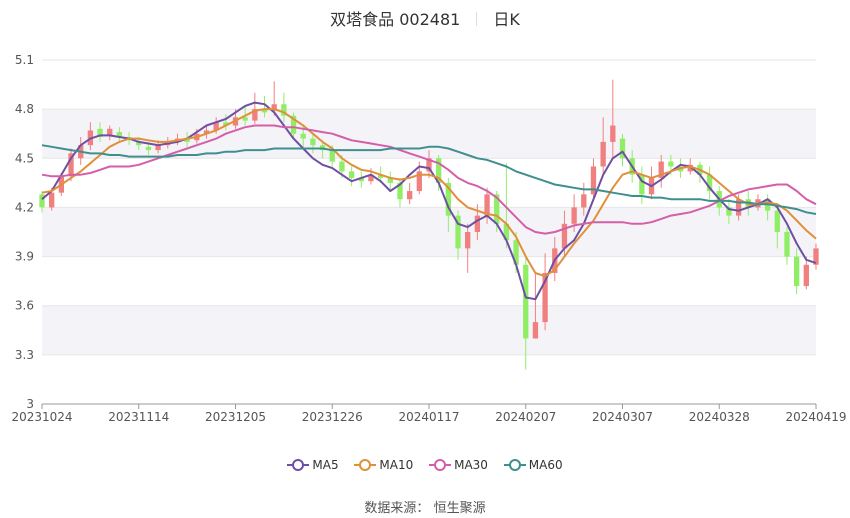  I want to click on header-divider, so click(477, 19).